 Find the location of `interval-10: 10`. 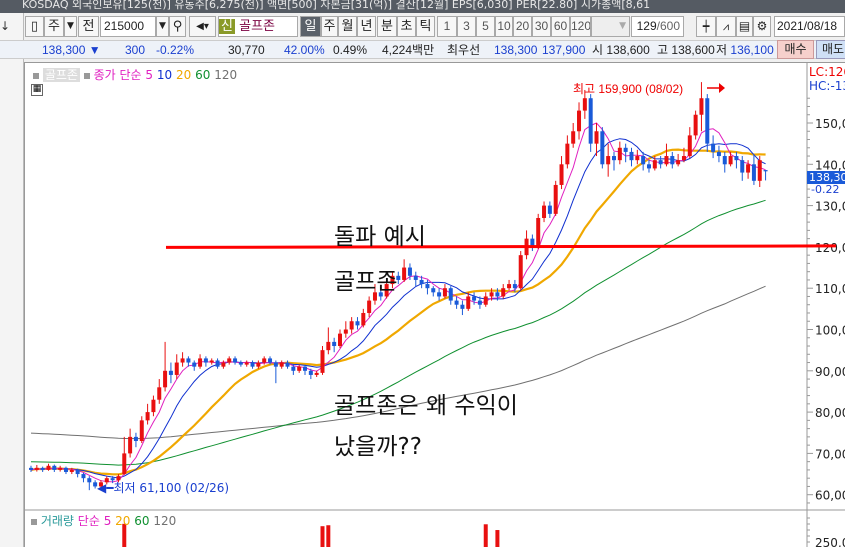

interval-10: 10 is located at coordinates (504, 26).